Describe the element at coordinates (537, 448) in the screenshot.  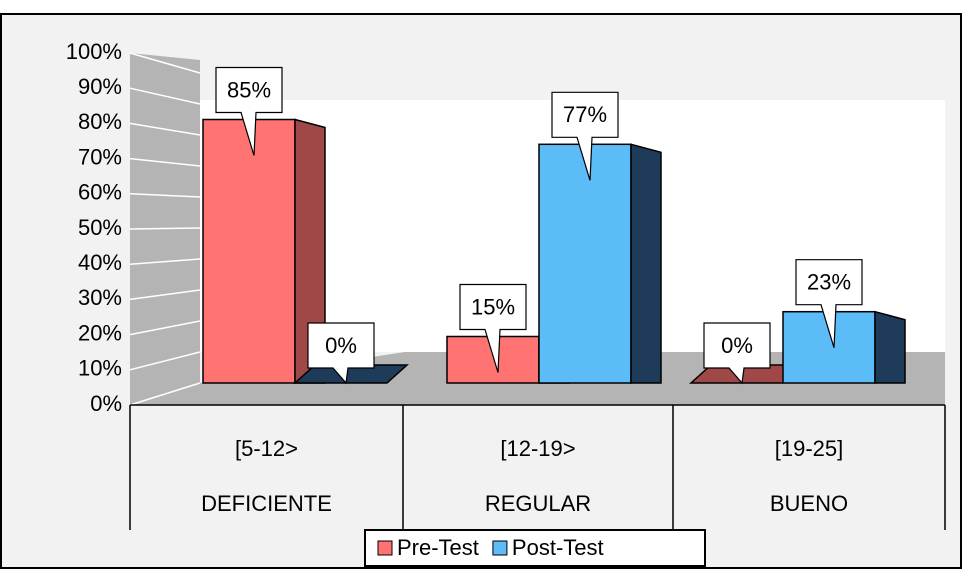
I see `x-tick-label: [12-19>` at that location.